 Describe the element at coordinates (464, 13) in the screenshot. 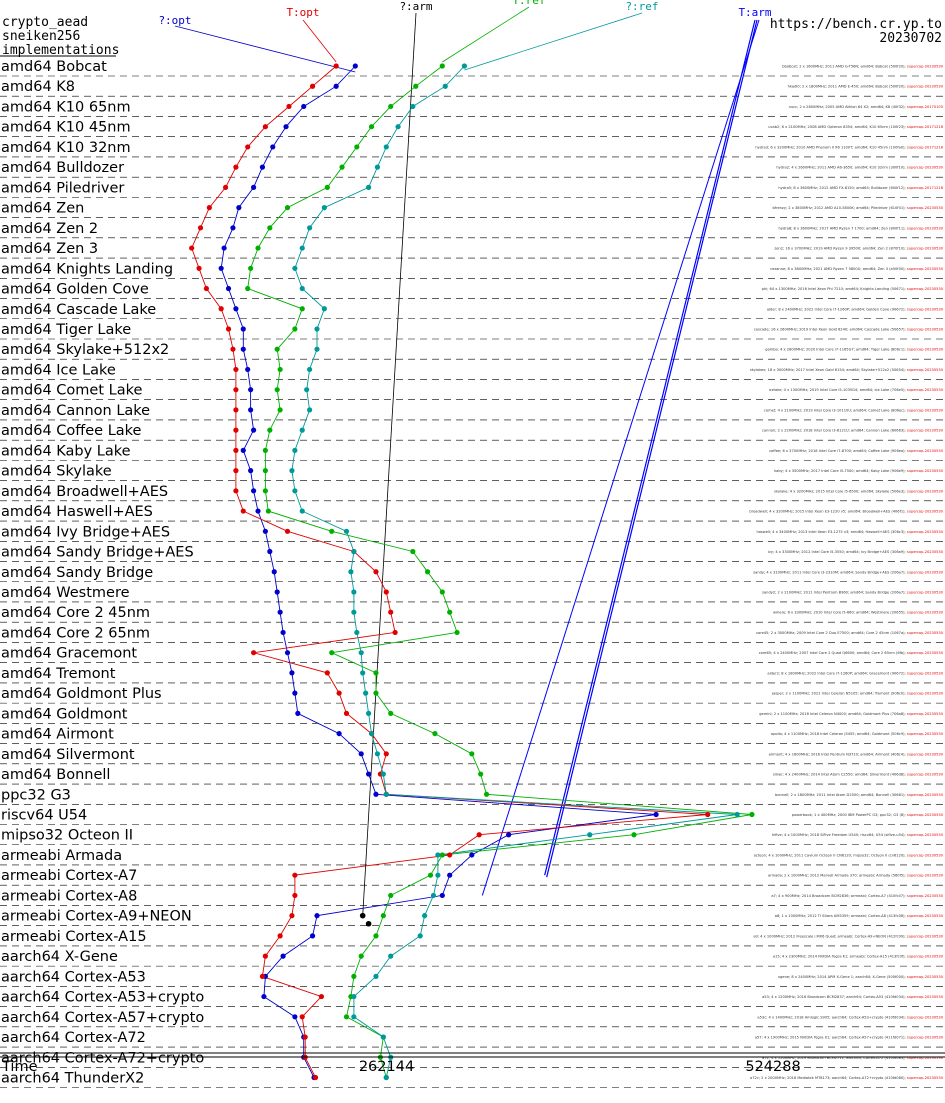

I see `series-labels: ?:opt T:opt ?:arm T:ref ?:ref T:arm` at that location.